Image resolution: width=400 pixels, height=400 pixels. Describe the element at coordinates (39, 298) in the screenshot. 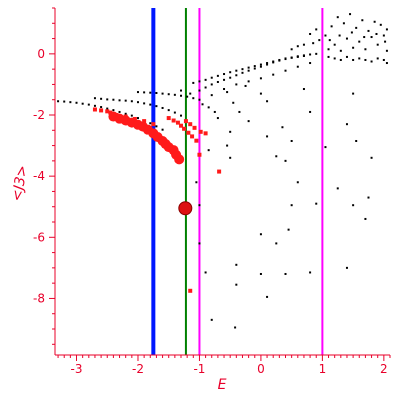

I see `y-tick-label: -8` at that location.